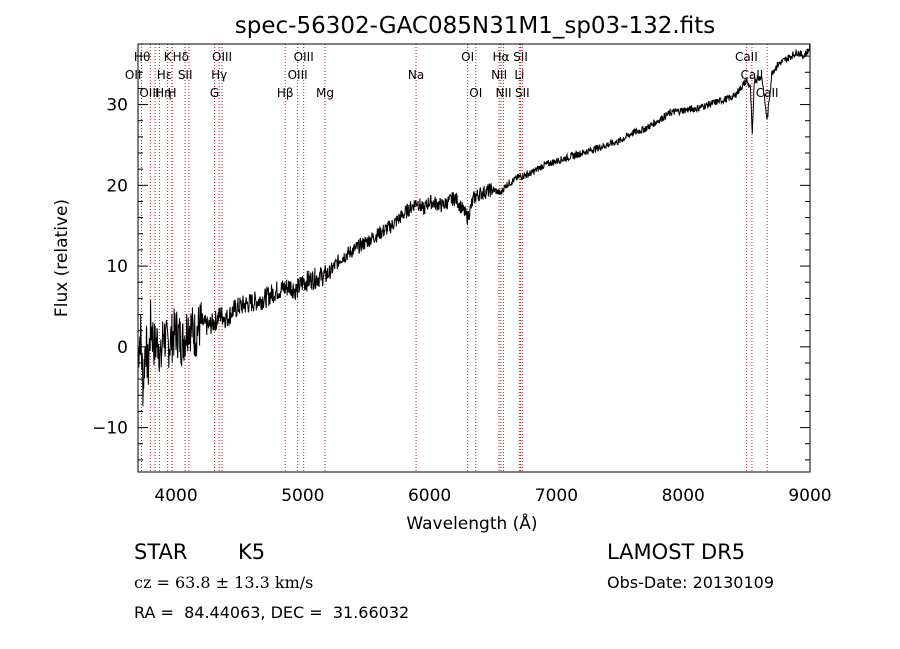 The image size is (900, 649). I want to click on observation-date: Obs-Date: 20130109, so click(691, 582).